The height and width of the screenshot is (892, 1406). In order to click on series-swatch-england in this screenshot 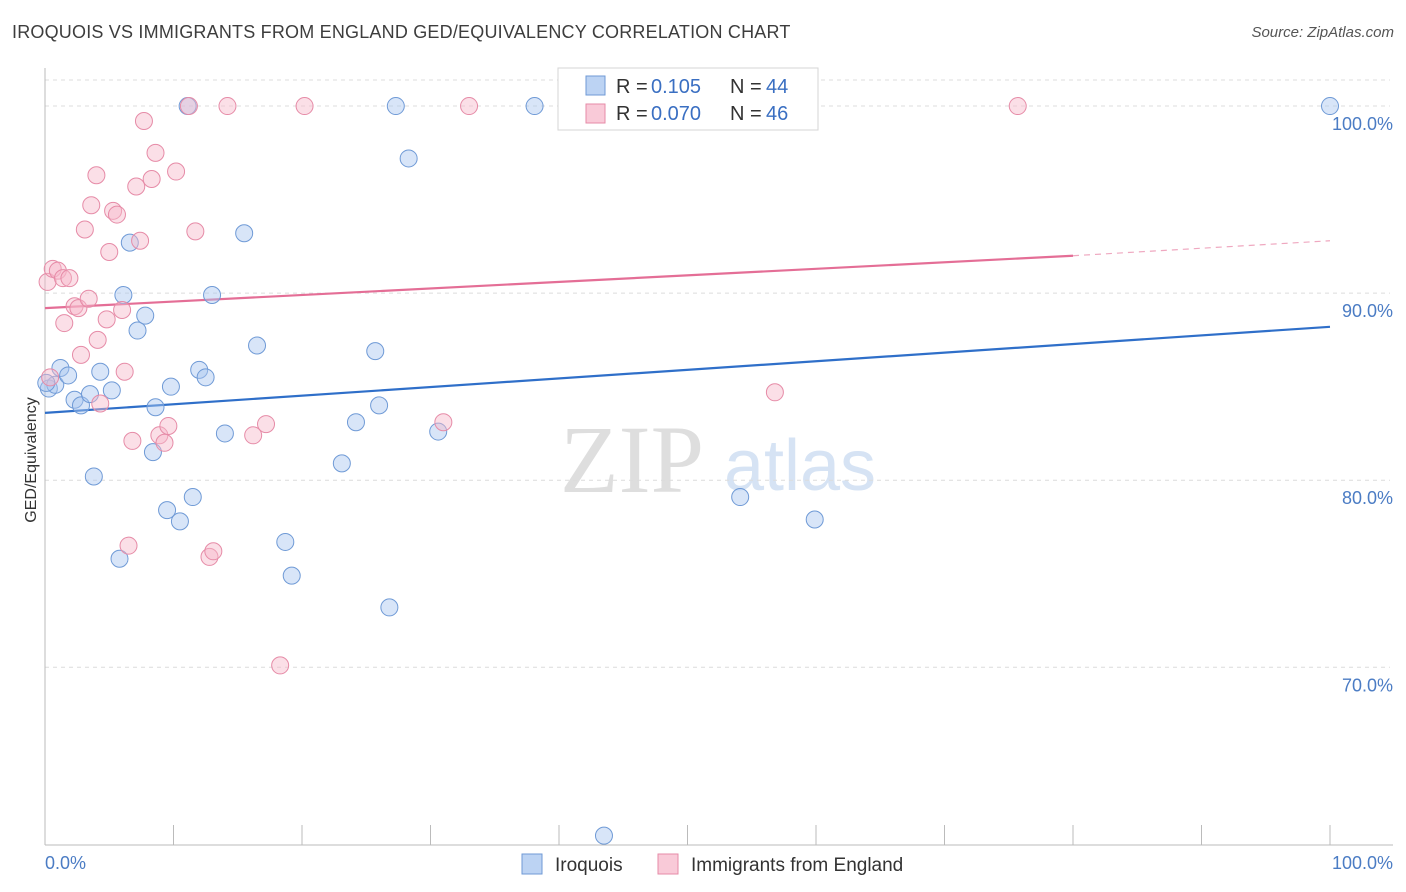, I will do `click(668, 864)`.